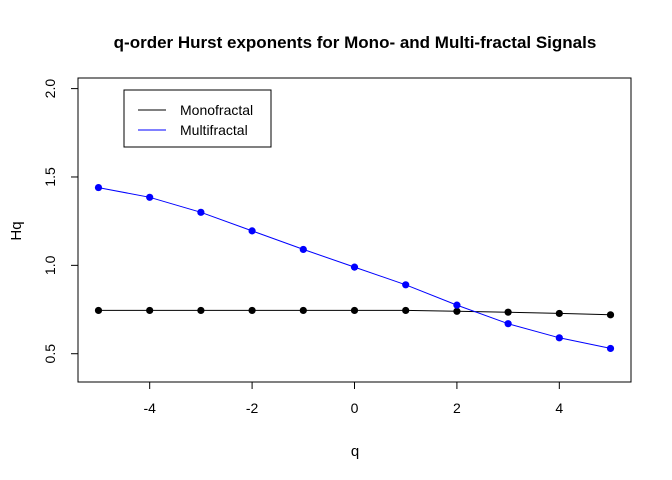 The height and width of the screenshot is (480, 672). I want to click on legend-label-monofractal: Monofractal, so click(216, 110).